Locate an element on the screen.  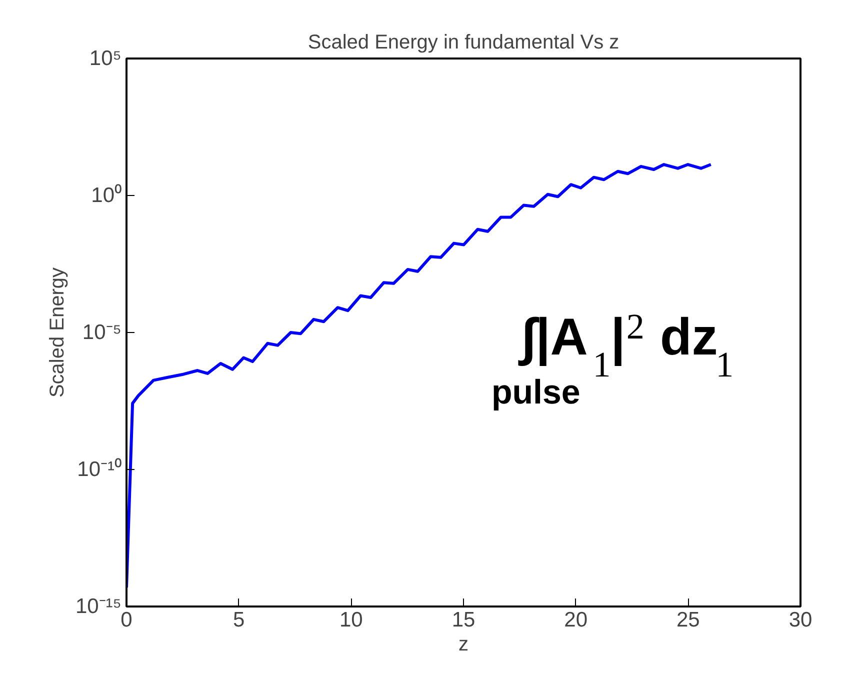
x-tick-label: 20 is located at coordinates (576, 620).